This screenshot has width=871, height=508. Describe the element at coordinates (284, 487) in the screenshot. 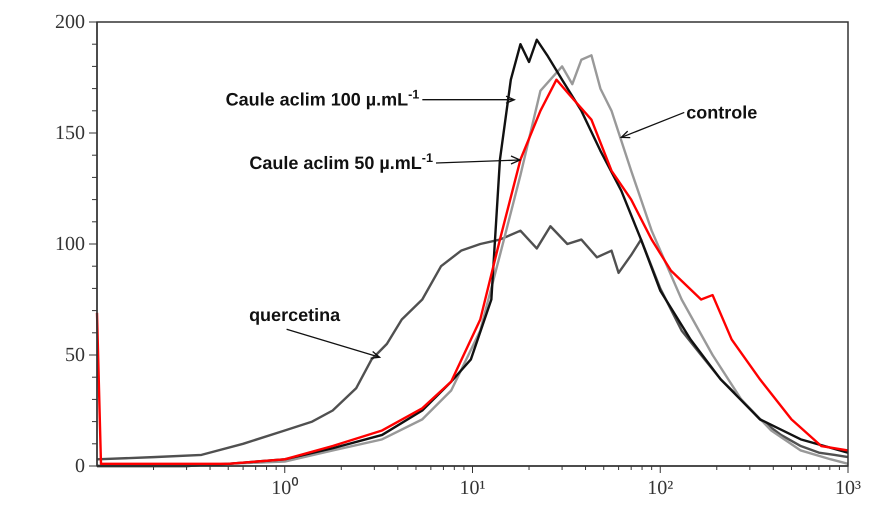

I see `x-tick-label: 10⁰` at that location.